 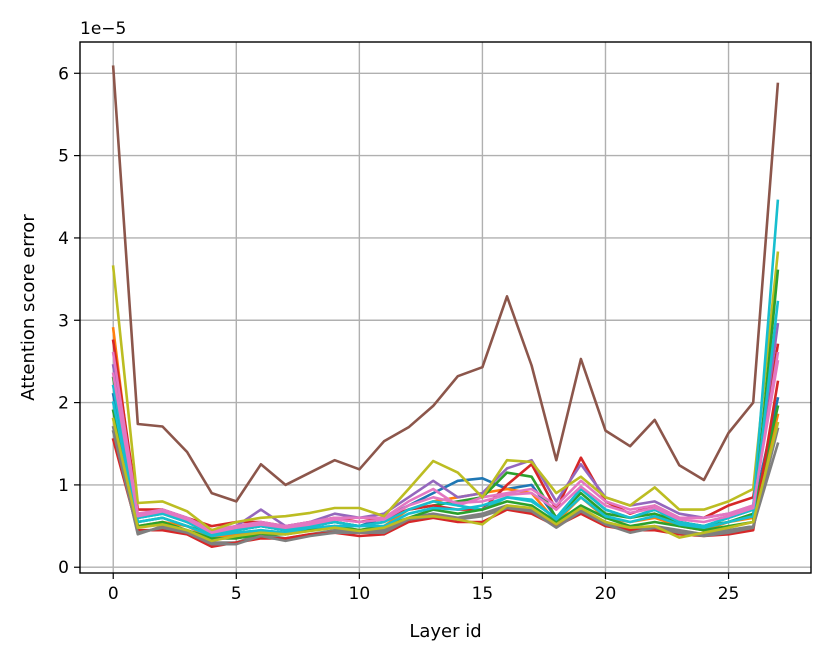 What do you see at coordinates (63, 239) in the screenshot?
I see `y-tick-label: 4` at bounding box center [63, 239].